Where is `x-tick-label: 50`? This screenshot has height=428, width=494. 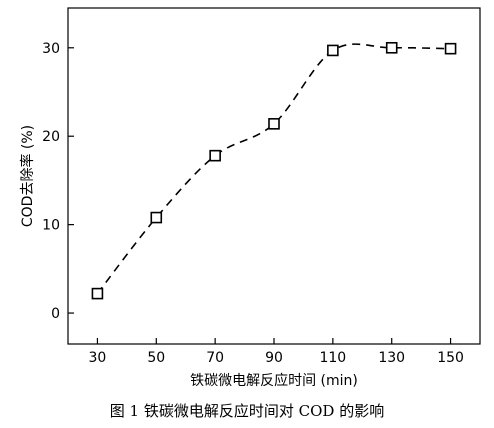
x-tick-label: 50 is located at coordinates (156, 358).